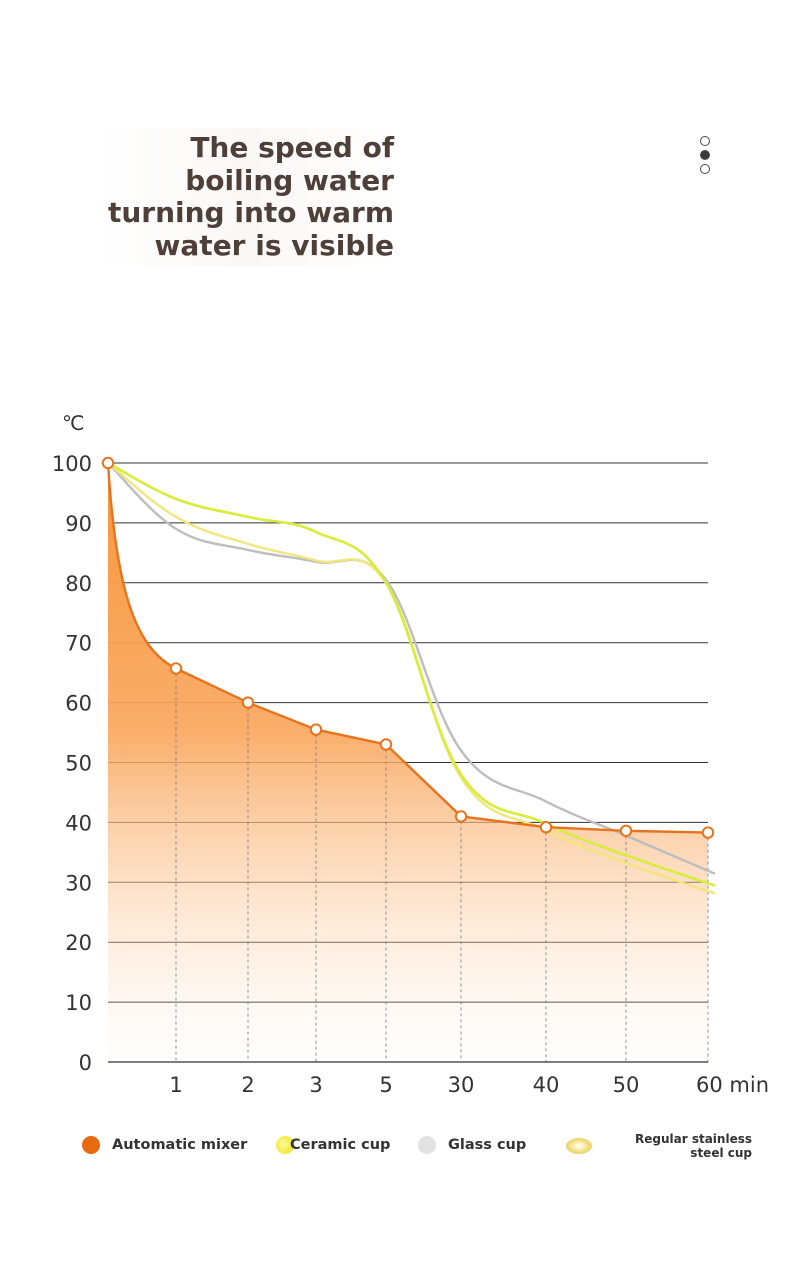 This screenshot has width=790, height=1266. I want to click on x-tick-label-1: 1, so click(175, 1085).